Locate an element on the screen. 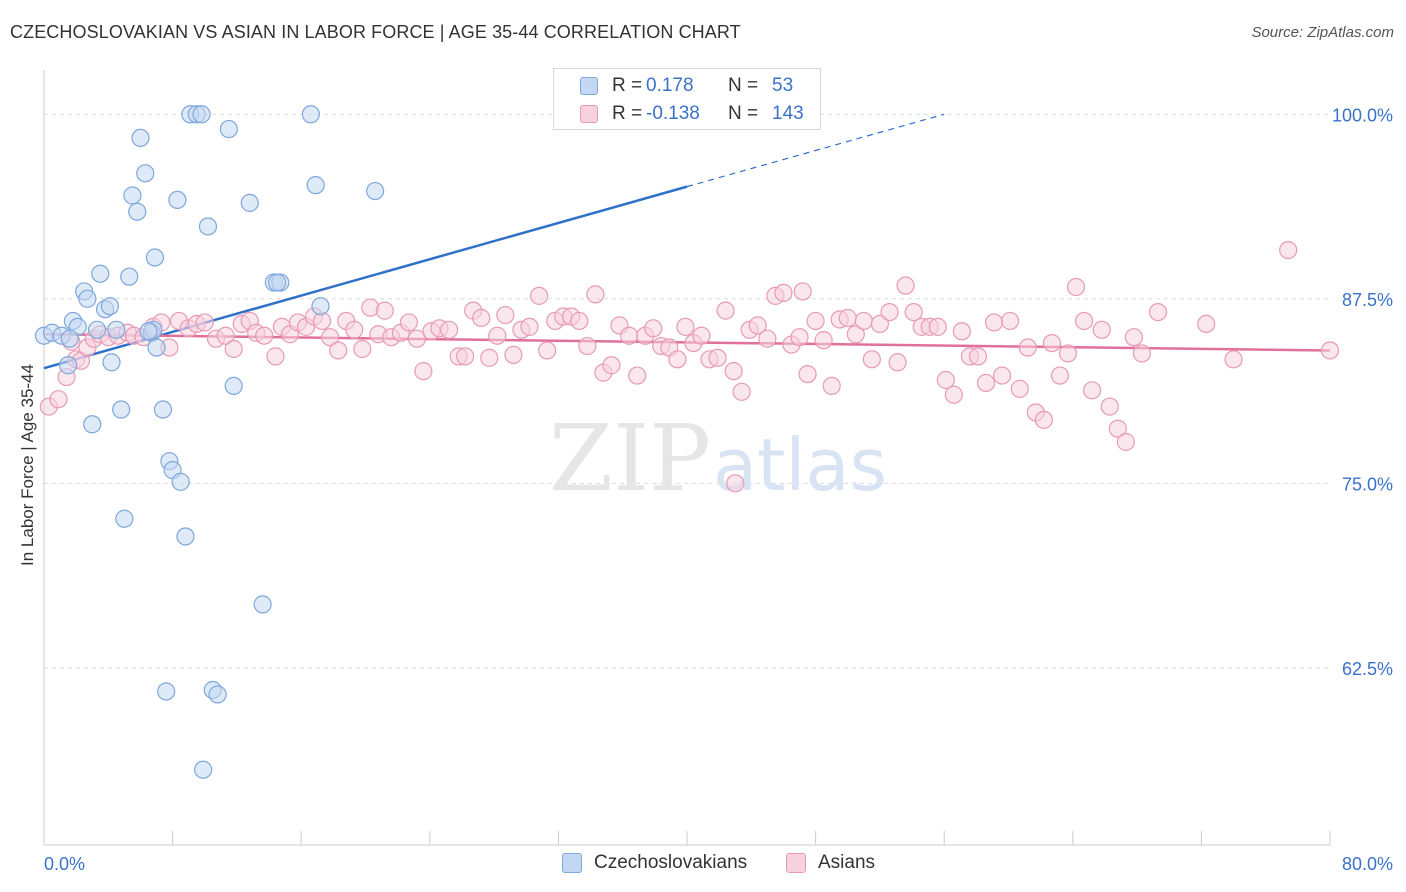  legend-n-value: 143 is located at coordinates (788, 113).